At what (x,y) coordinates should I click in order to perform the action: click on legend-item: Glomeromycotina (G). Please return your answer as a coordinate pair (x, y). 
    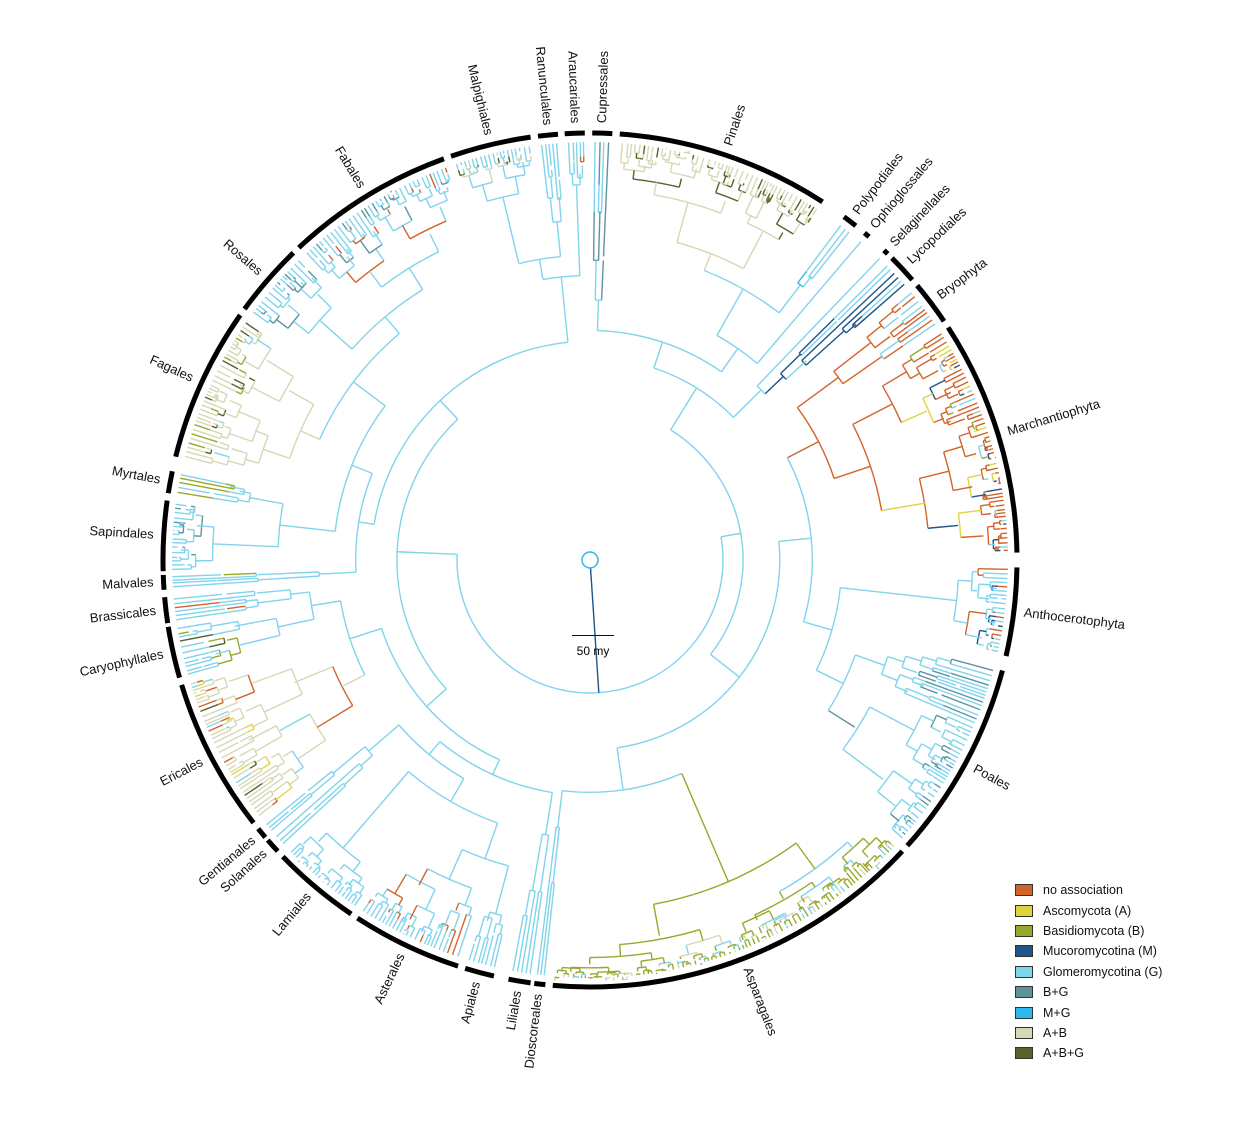
    Looking at the image, I should click on (1088, 972).